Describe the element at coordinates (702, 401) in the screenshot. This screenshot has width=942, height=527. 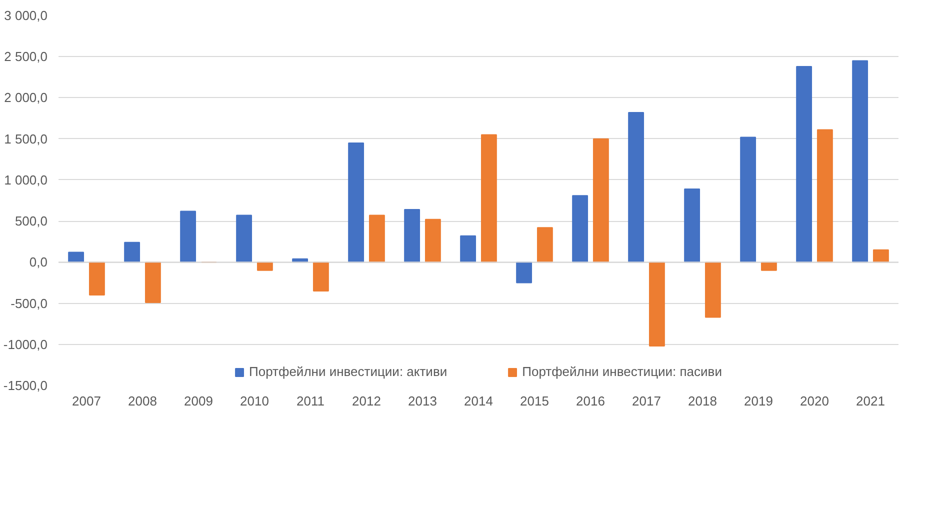
I see `x-tick-label: 2018` at that location.